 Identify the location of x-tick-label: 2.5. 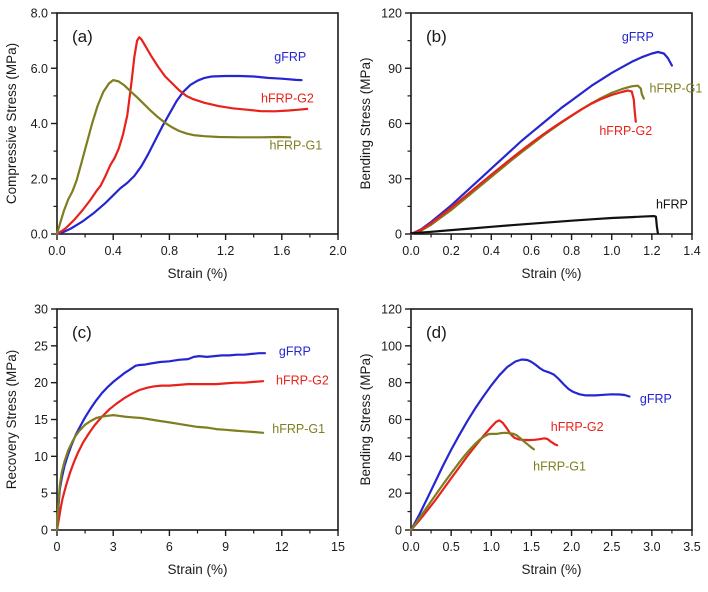
(611, 547).